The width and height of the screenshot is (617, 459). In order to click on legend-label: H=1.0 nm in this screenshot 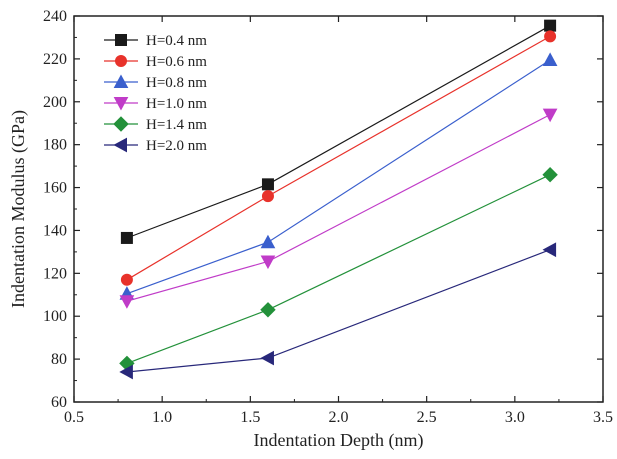, I will do `click(176, 104)`.